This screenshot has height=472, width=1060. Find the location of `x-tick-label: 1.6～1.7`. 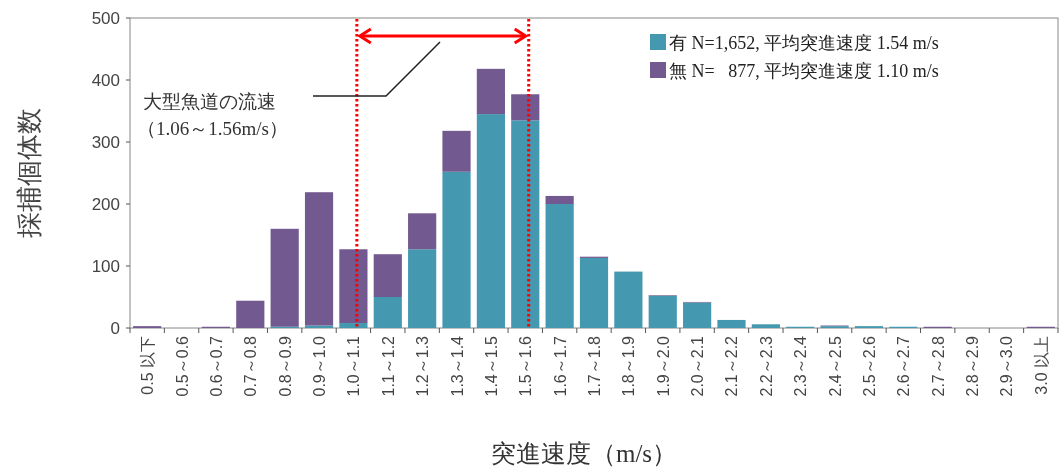

x-tick-label: 1.6～1.7 is located at coordinates (560, 366).